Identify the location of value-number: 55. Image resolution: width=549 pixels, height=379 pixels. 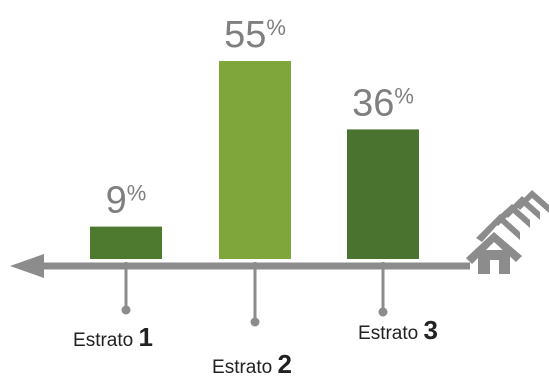
(245, 35).